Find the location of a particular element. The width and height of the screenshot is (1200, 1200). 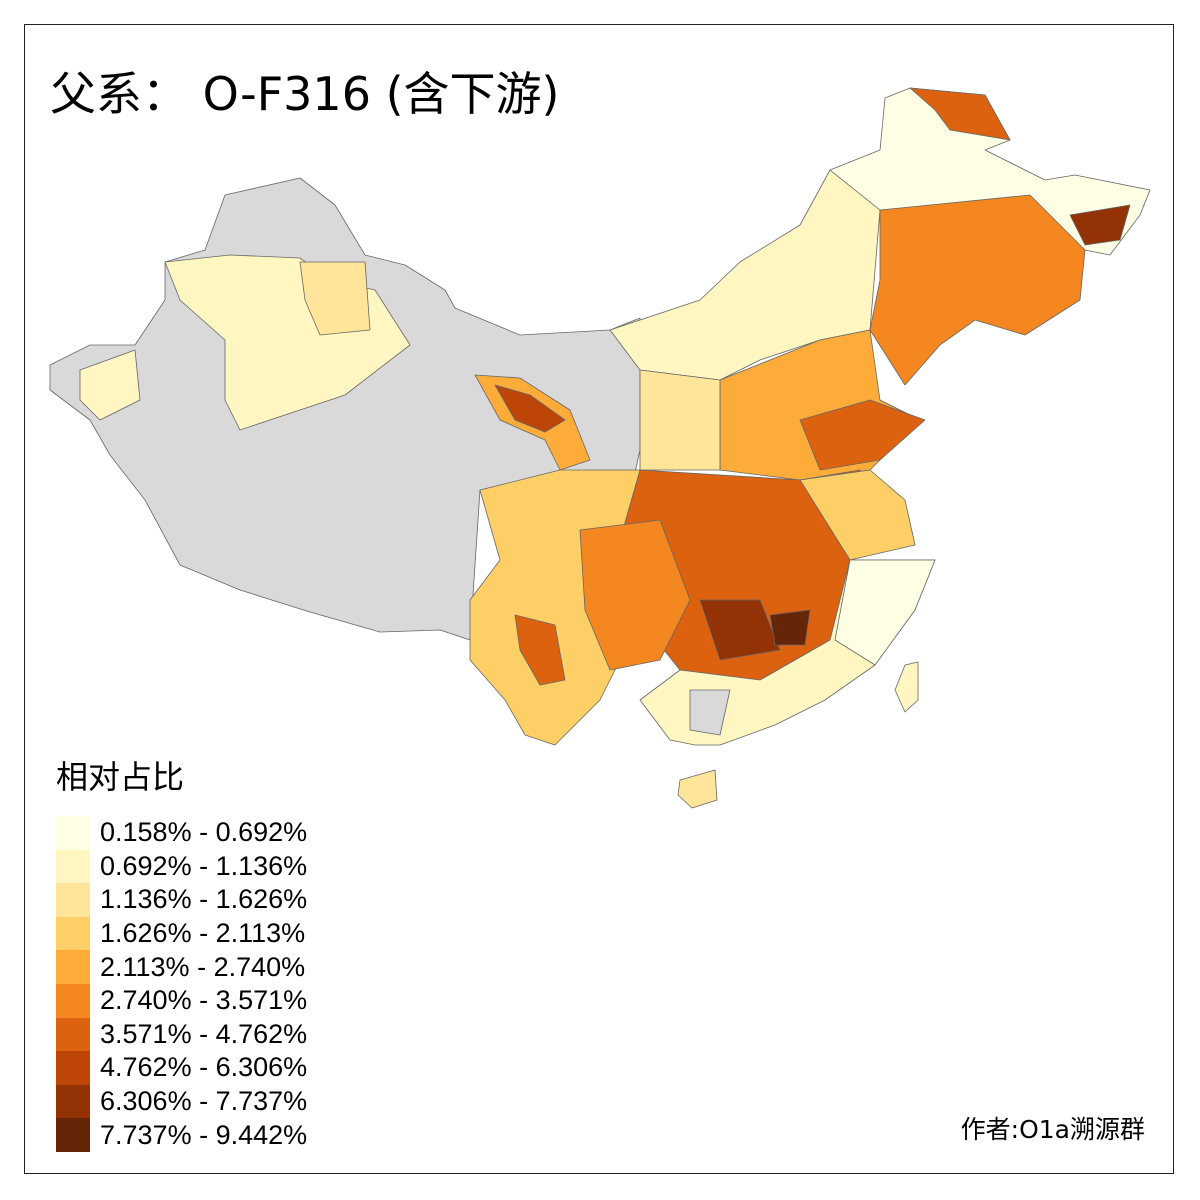

region-guangxi-nodata is located at coordinates (710, 712).